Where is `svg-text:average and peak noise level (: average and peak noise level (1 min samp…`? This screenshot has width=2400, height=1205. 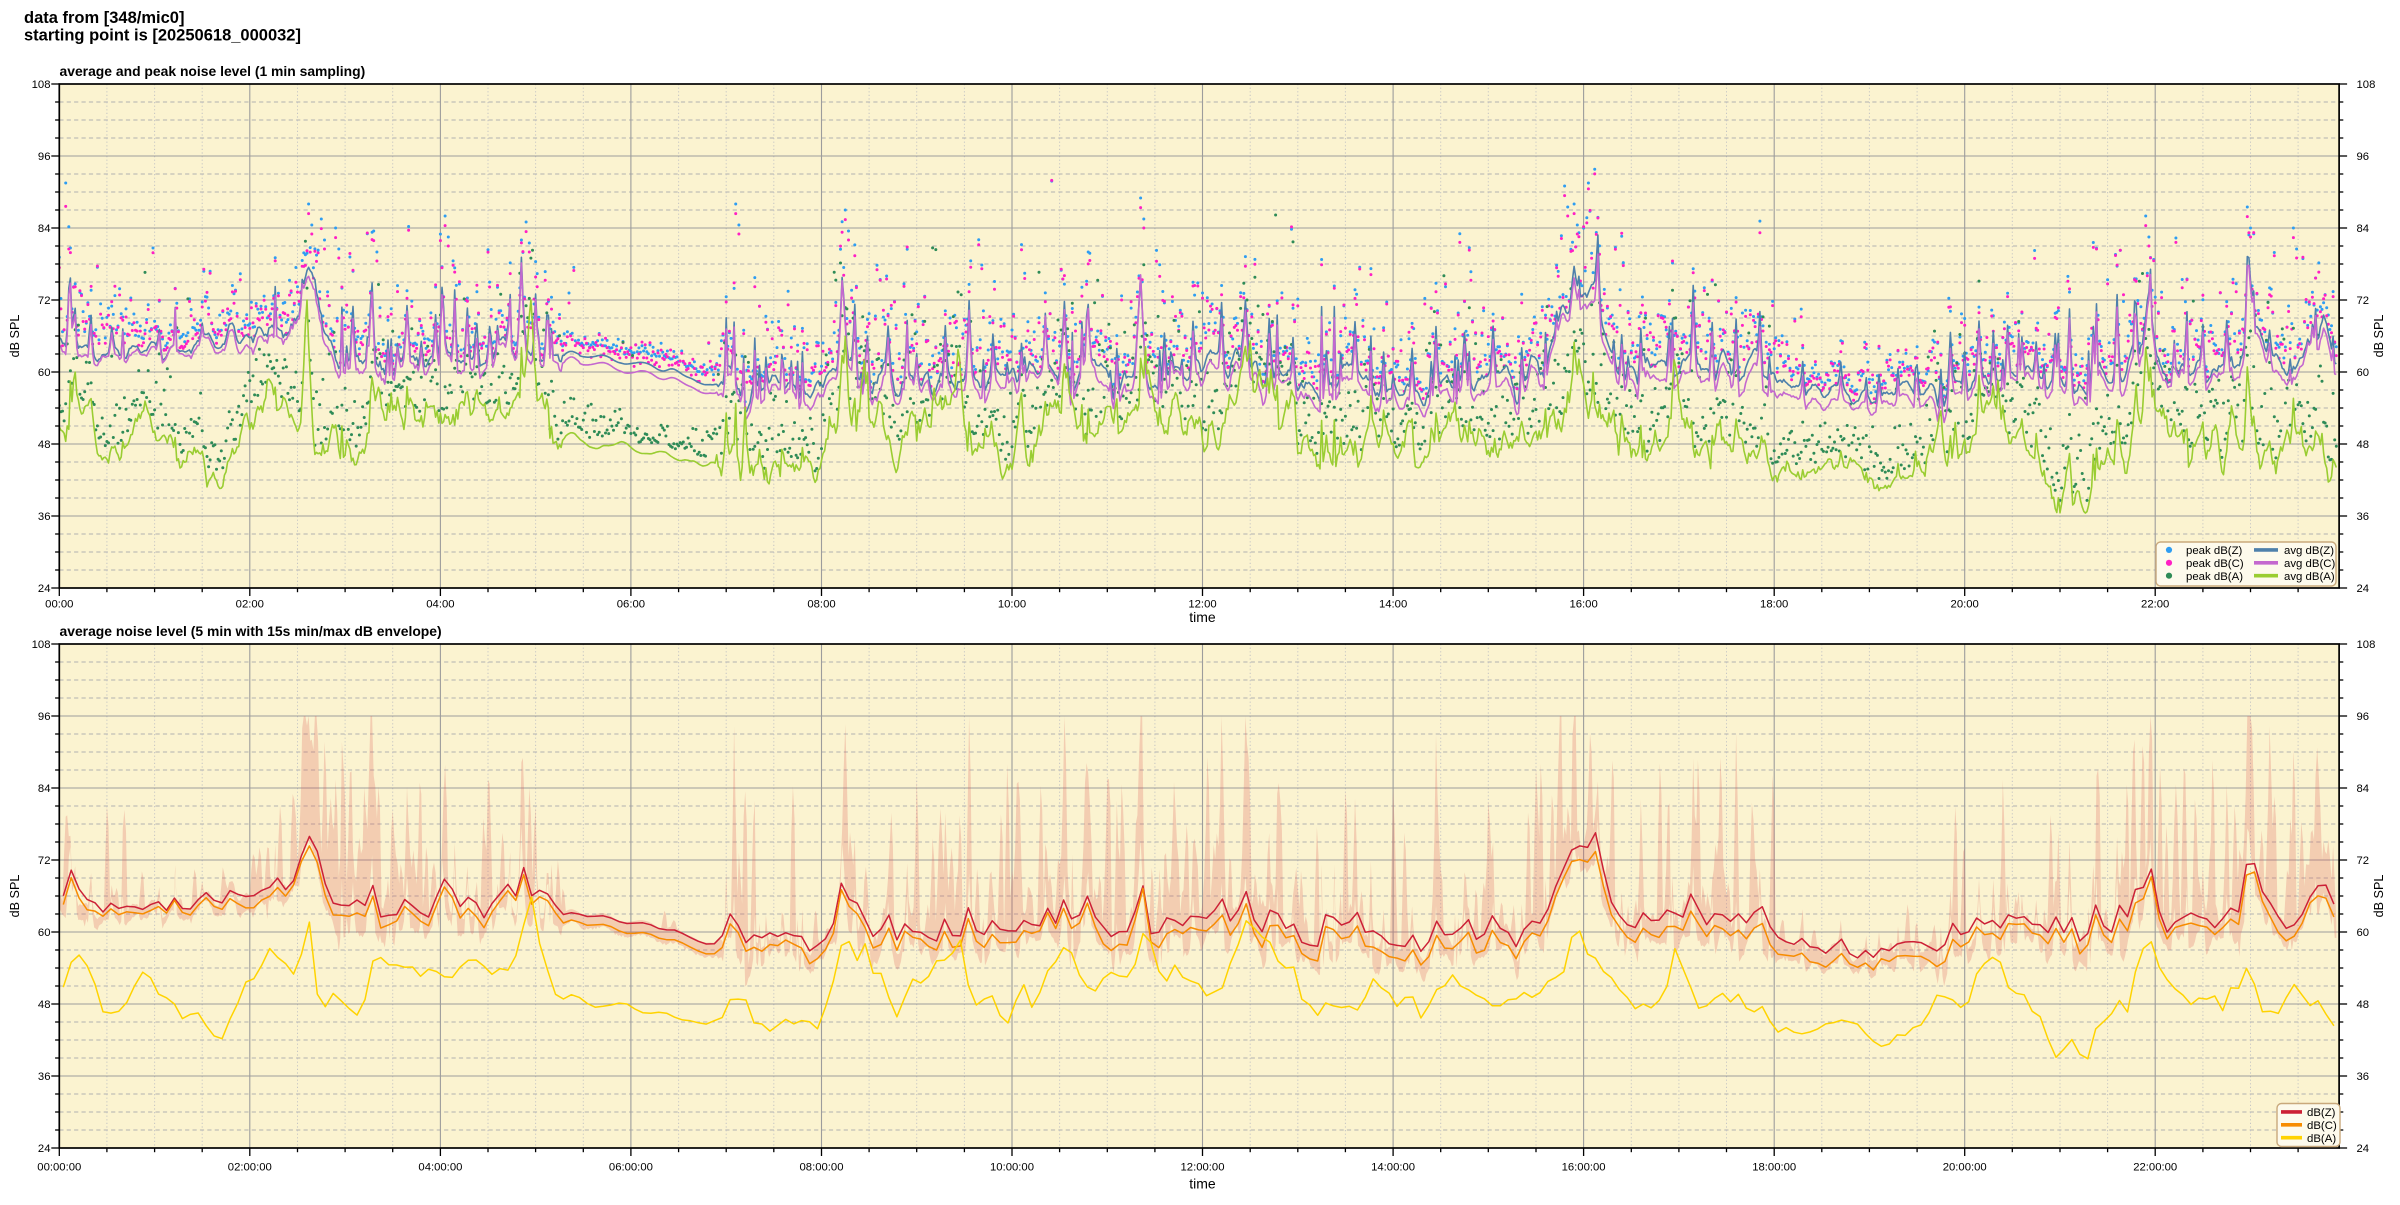 svg-text:average and peak noise level (: average and peak noise level (1 min samp… is located at coordinates (213, 71).